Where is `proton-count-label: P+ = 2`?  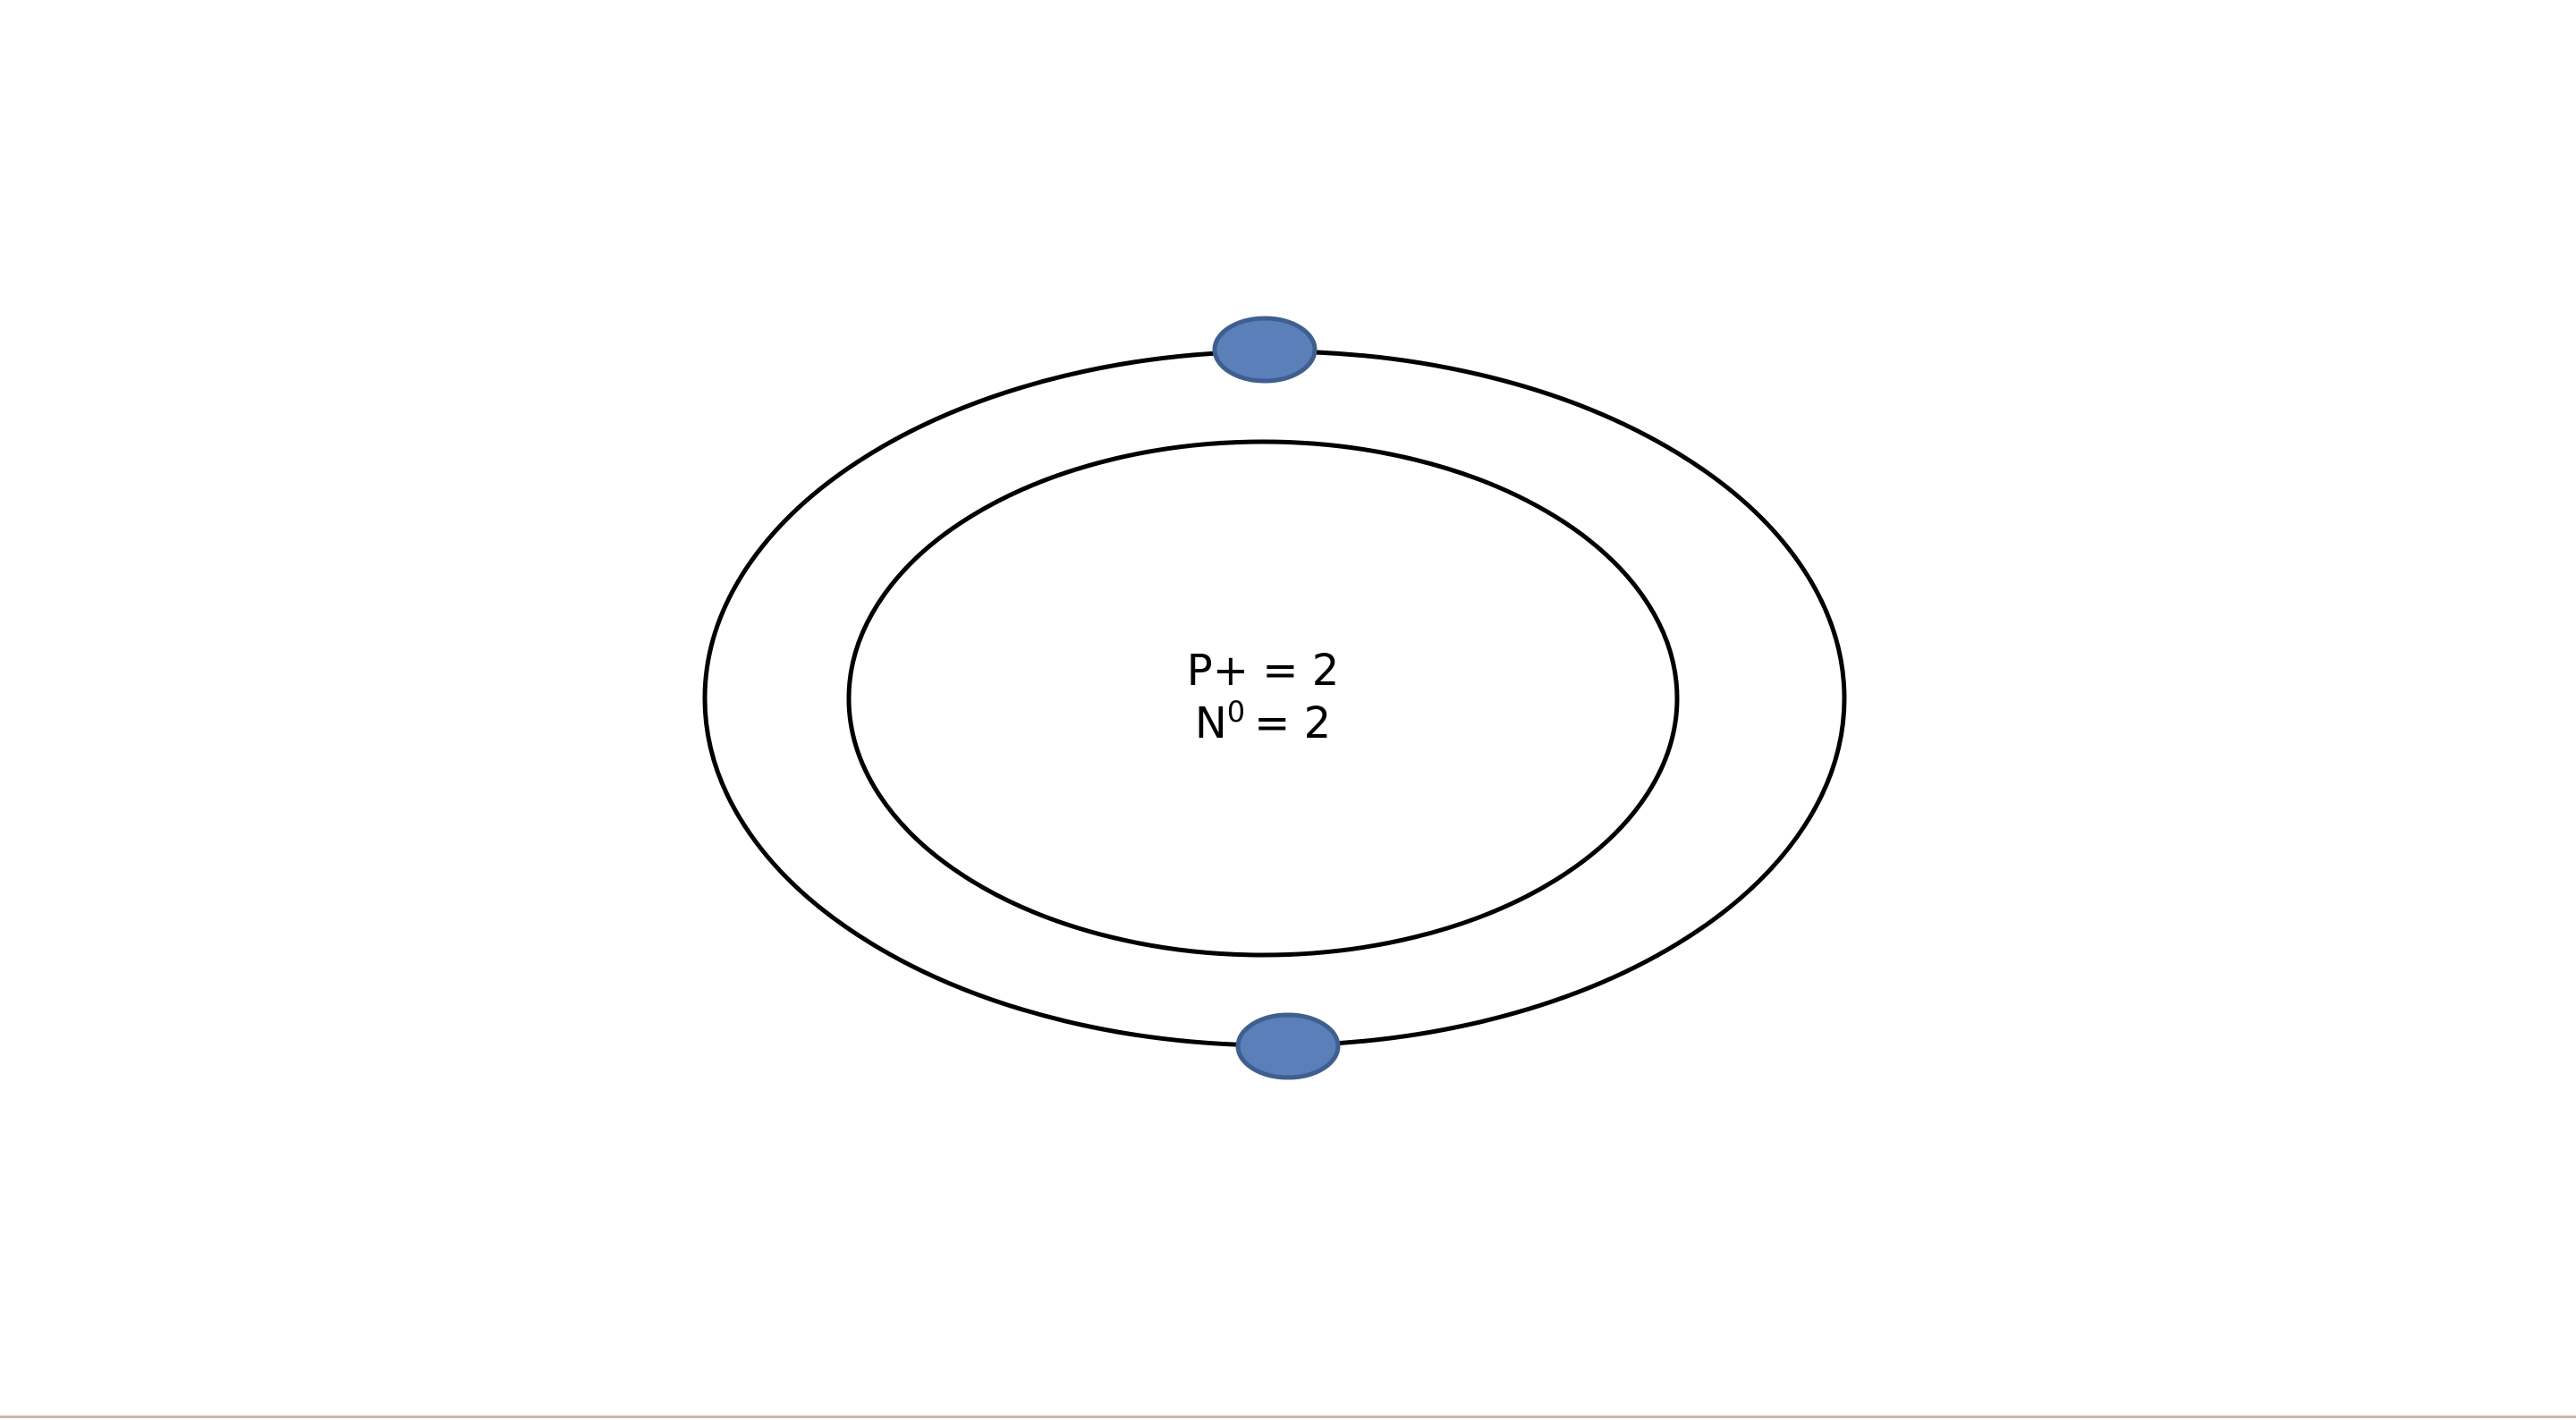 proton-count-label: P+ = 2 is located at coordinates (1263, 671).